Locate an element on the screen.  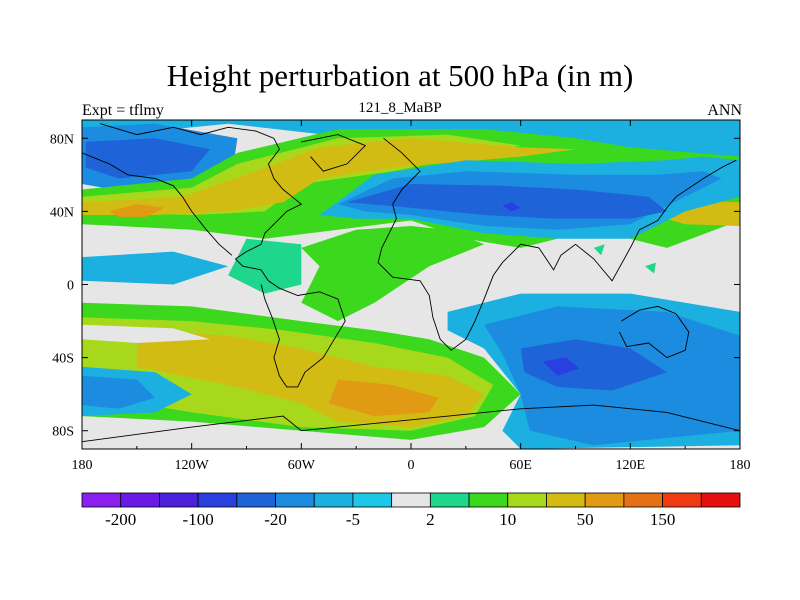
contour-s-pacific-white-band is located at coordinates (146, 333).